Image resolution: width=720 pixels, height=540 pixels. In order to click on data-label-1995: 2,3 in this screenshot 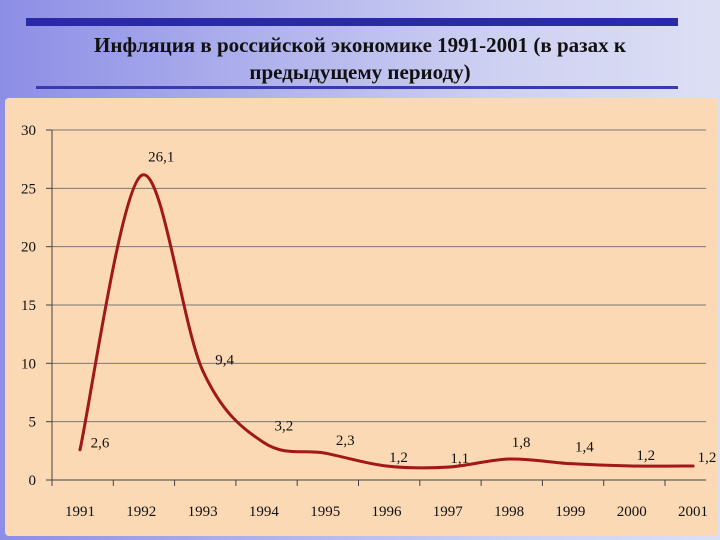, I will do `click(345, 441)`.